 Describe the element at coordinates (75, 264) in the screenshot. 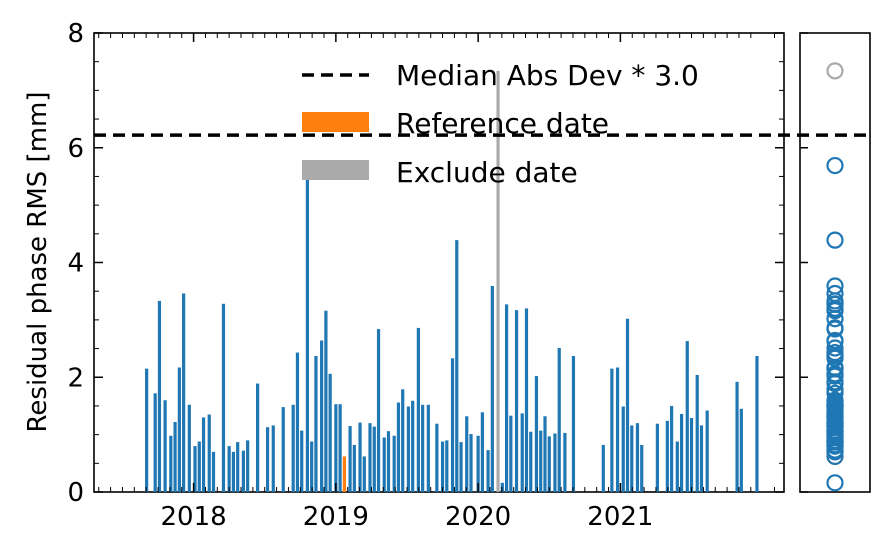

I see `y-tick-label: 4` at that location.